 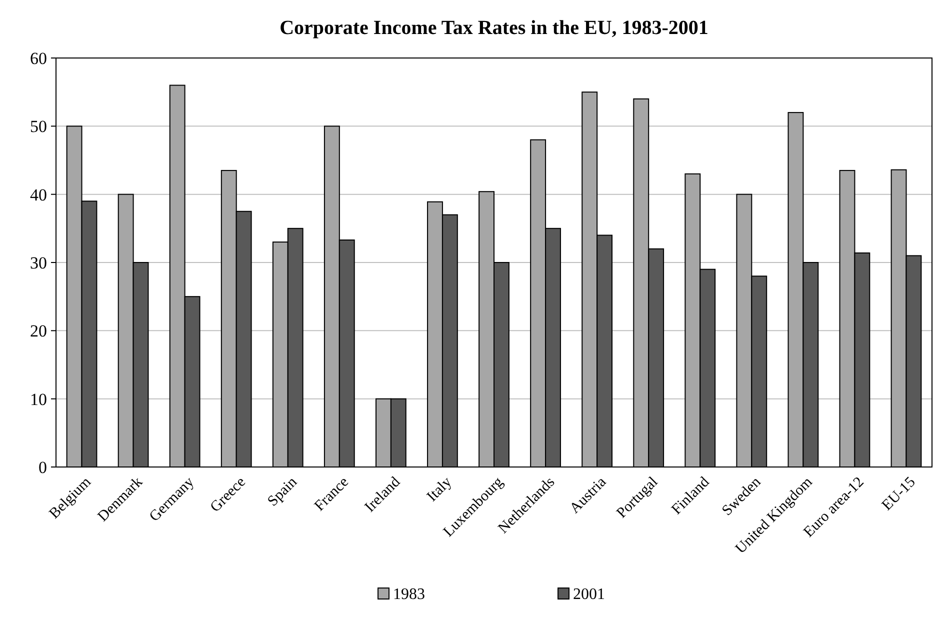 I want to click on y-tick-label: 10, so click(x=38, y=399).